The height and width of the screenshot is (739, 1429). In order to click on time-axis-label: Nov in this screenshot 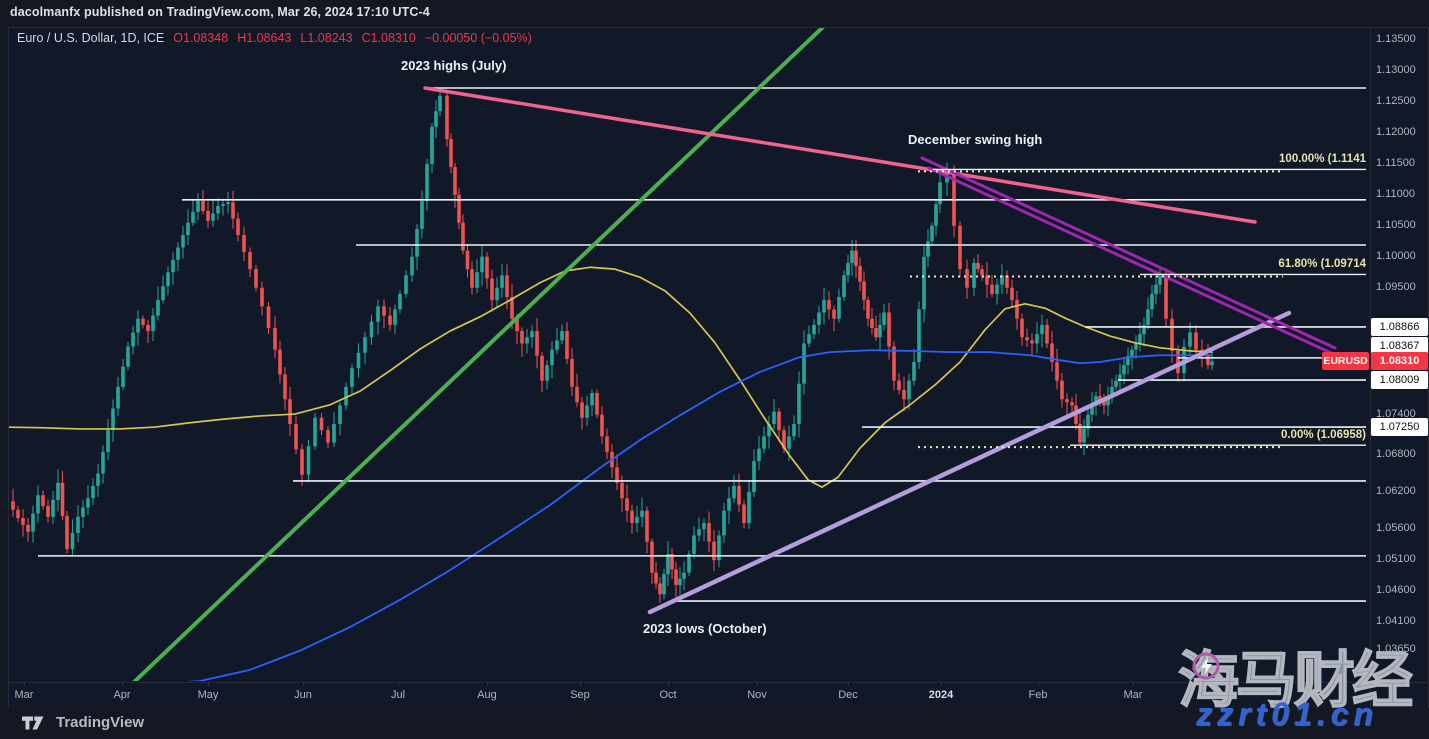, I will do `click(757, 695)`.